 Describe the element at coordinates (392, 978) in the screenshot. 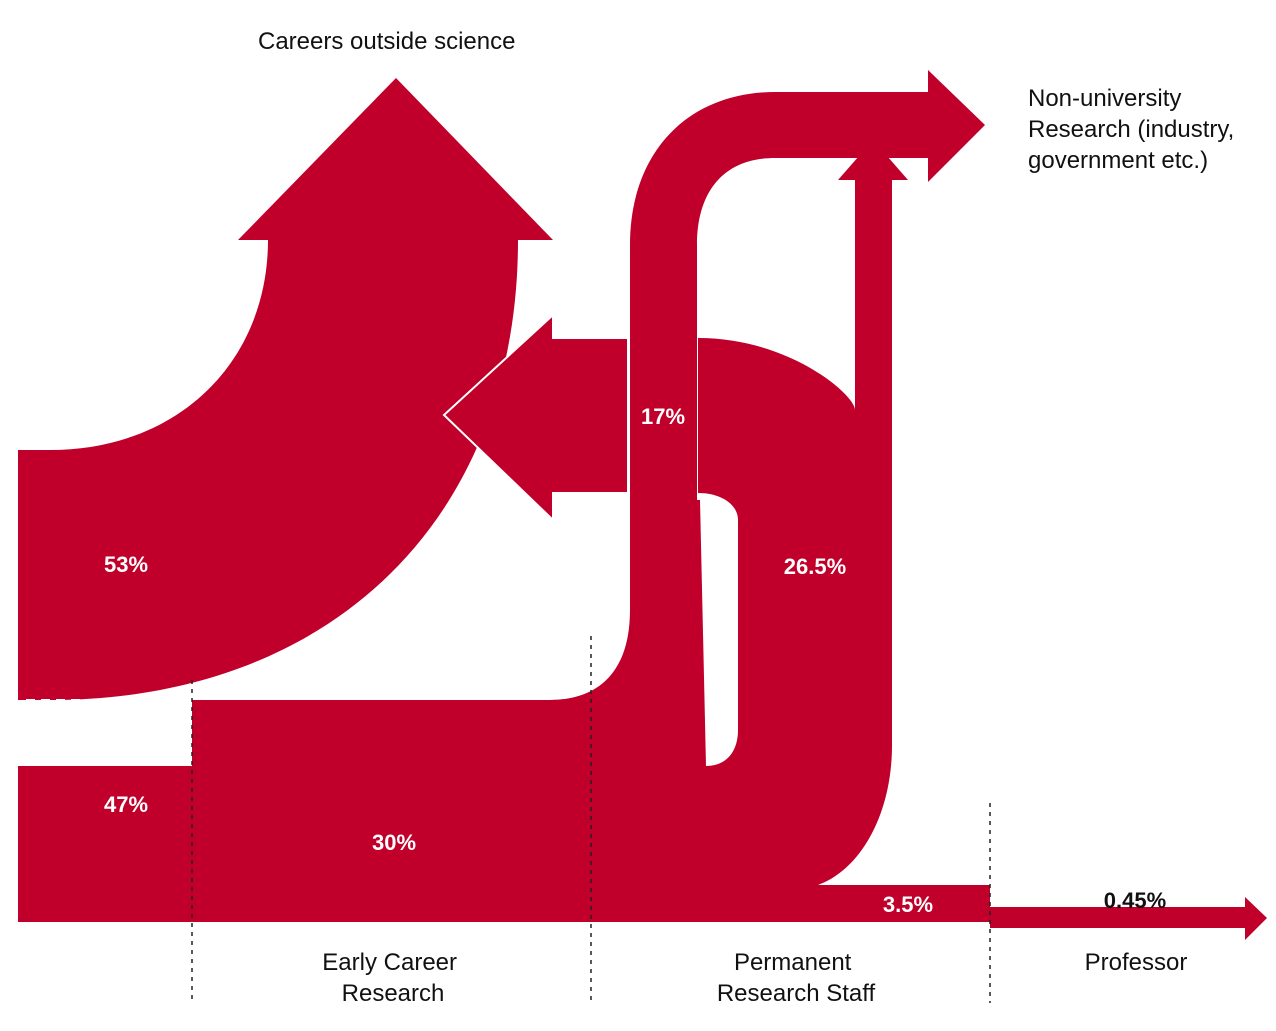

I see `stage-label-early: Early Career Research` at that location.